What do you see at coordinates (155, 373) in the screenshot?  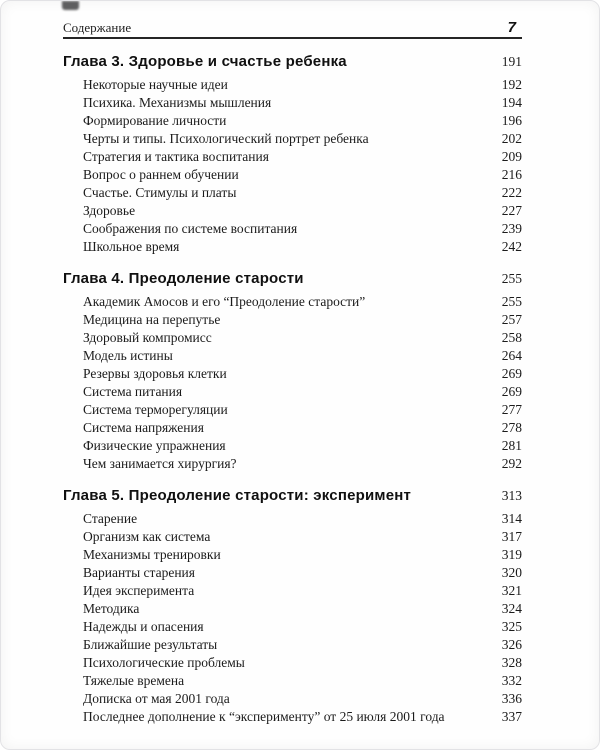 I see `entry-title: Резервы здоровья клетки` at bounding box center [155, 373].